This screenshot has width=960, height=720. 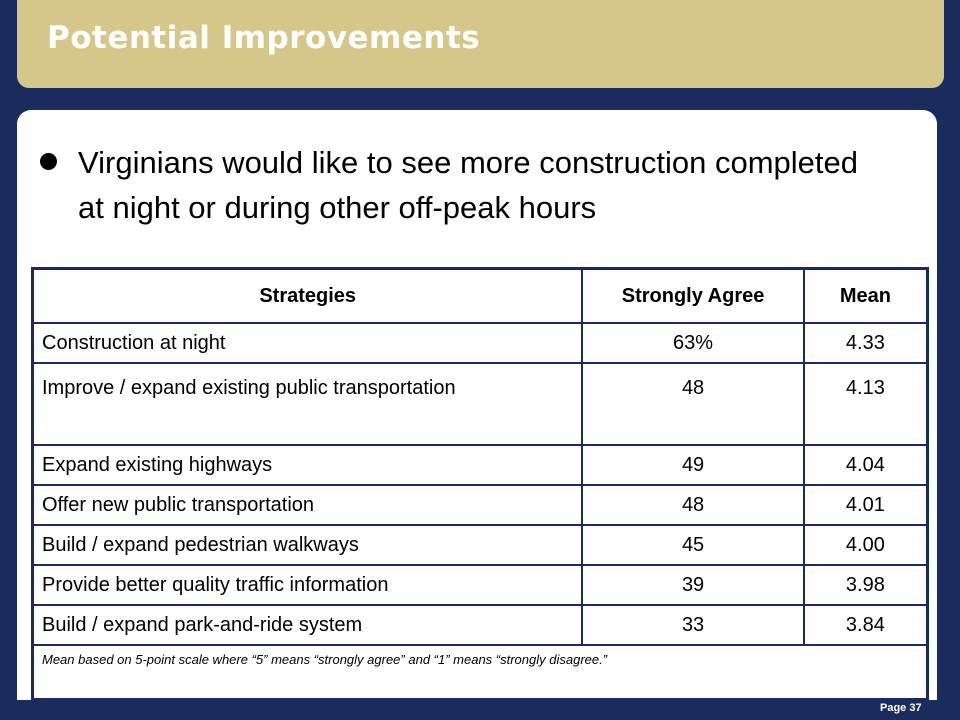 What do you see at coordinates (307, 465) in the screenshot?
I see `strategy-cell: Expand existing highways` at bounding box center [307, 465].